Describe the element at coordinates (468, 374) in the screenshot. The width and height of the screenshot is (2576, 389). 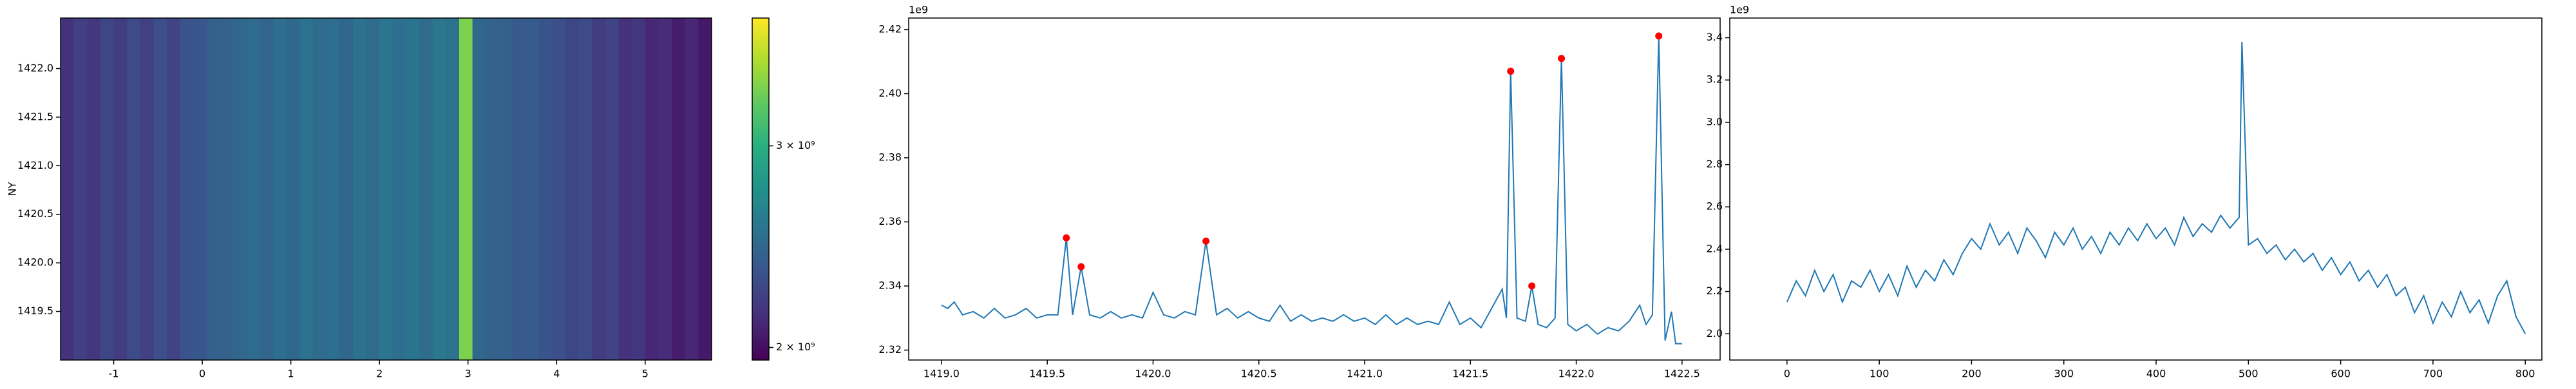
I see `x-tick-label: 3` at that location.